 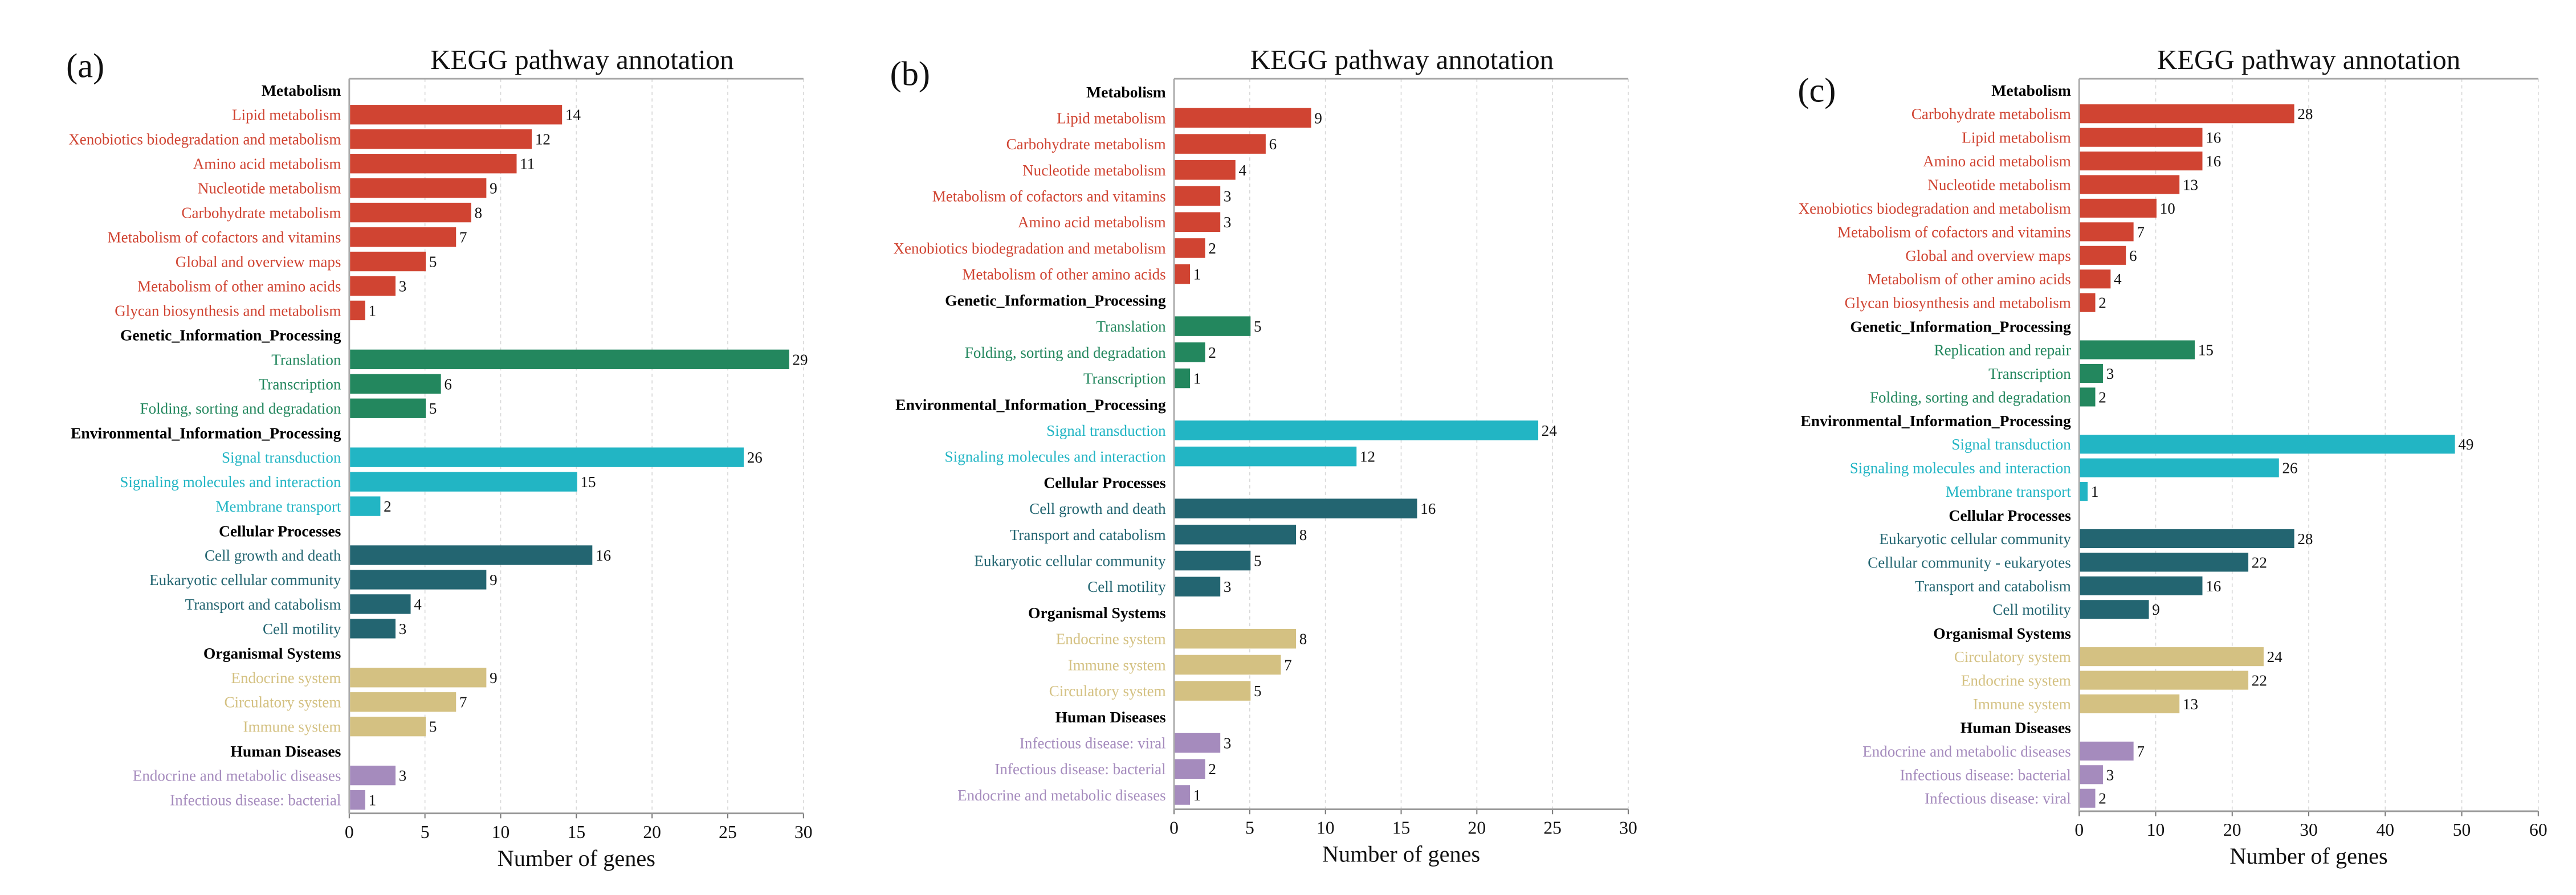 What do you see at coordinates (2016, 137) in the screenshot?
I see `category-label: Lipid metabolism` at bounding box center [2016, 137].